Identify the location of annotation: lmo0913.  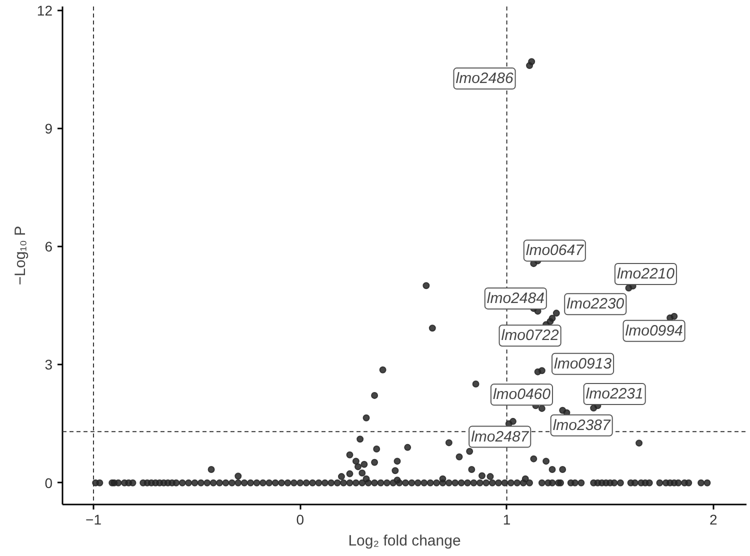
(583, 363).